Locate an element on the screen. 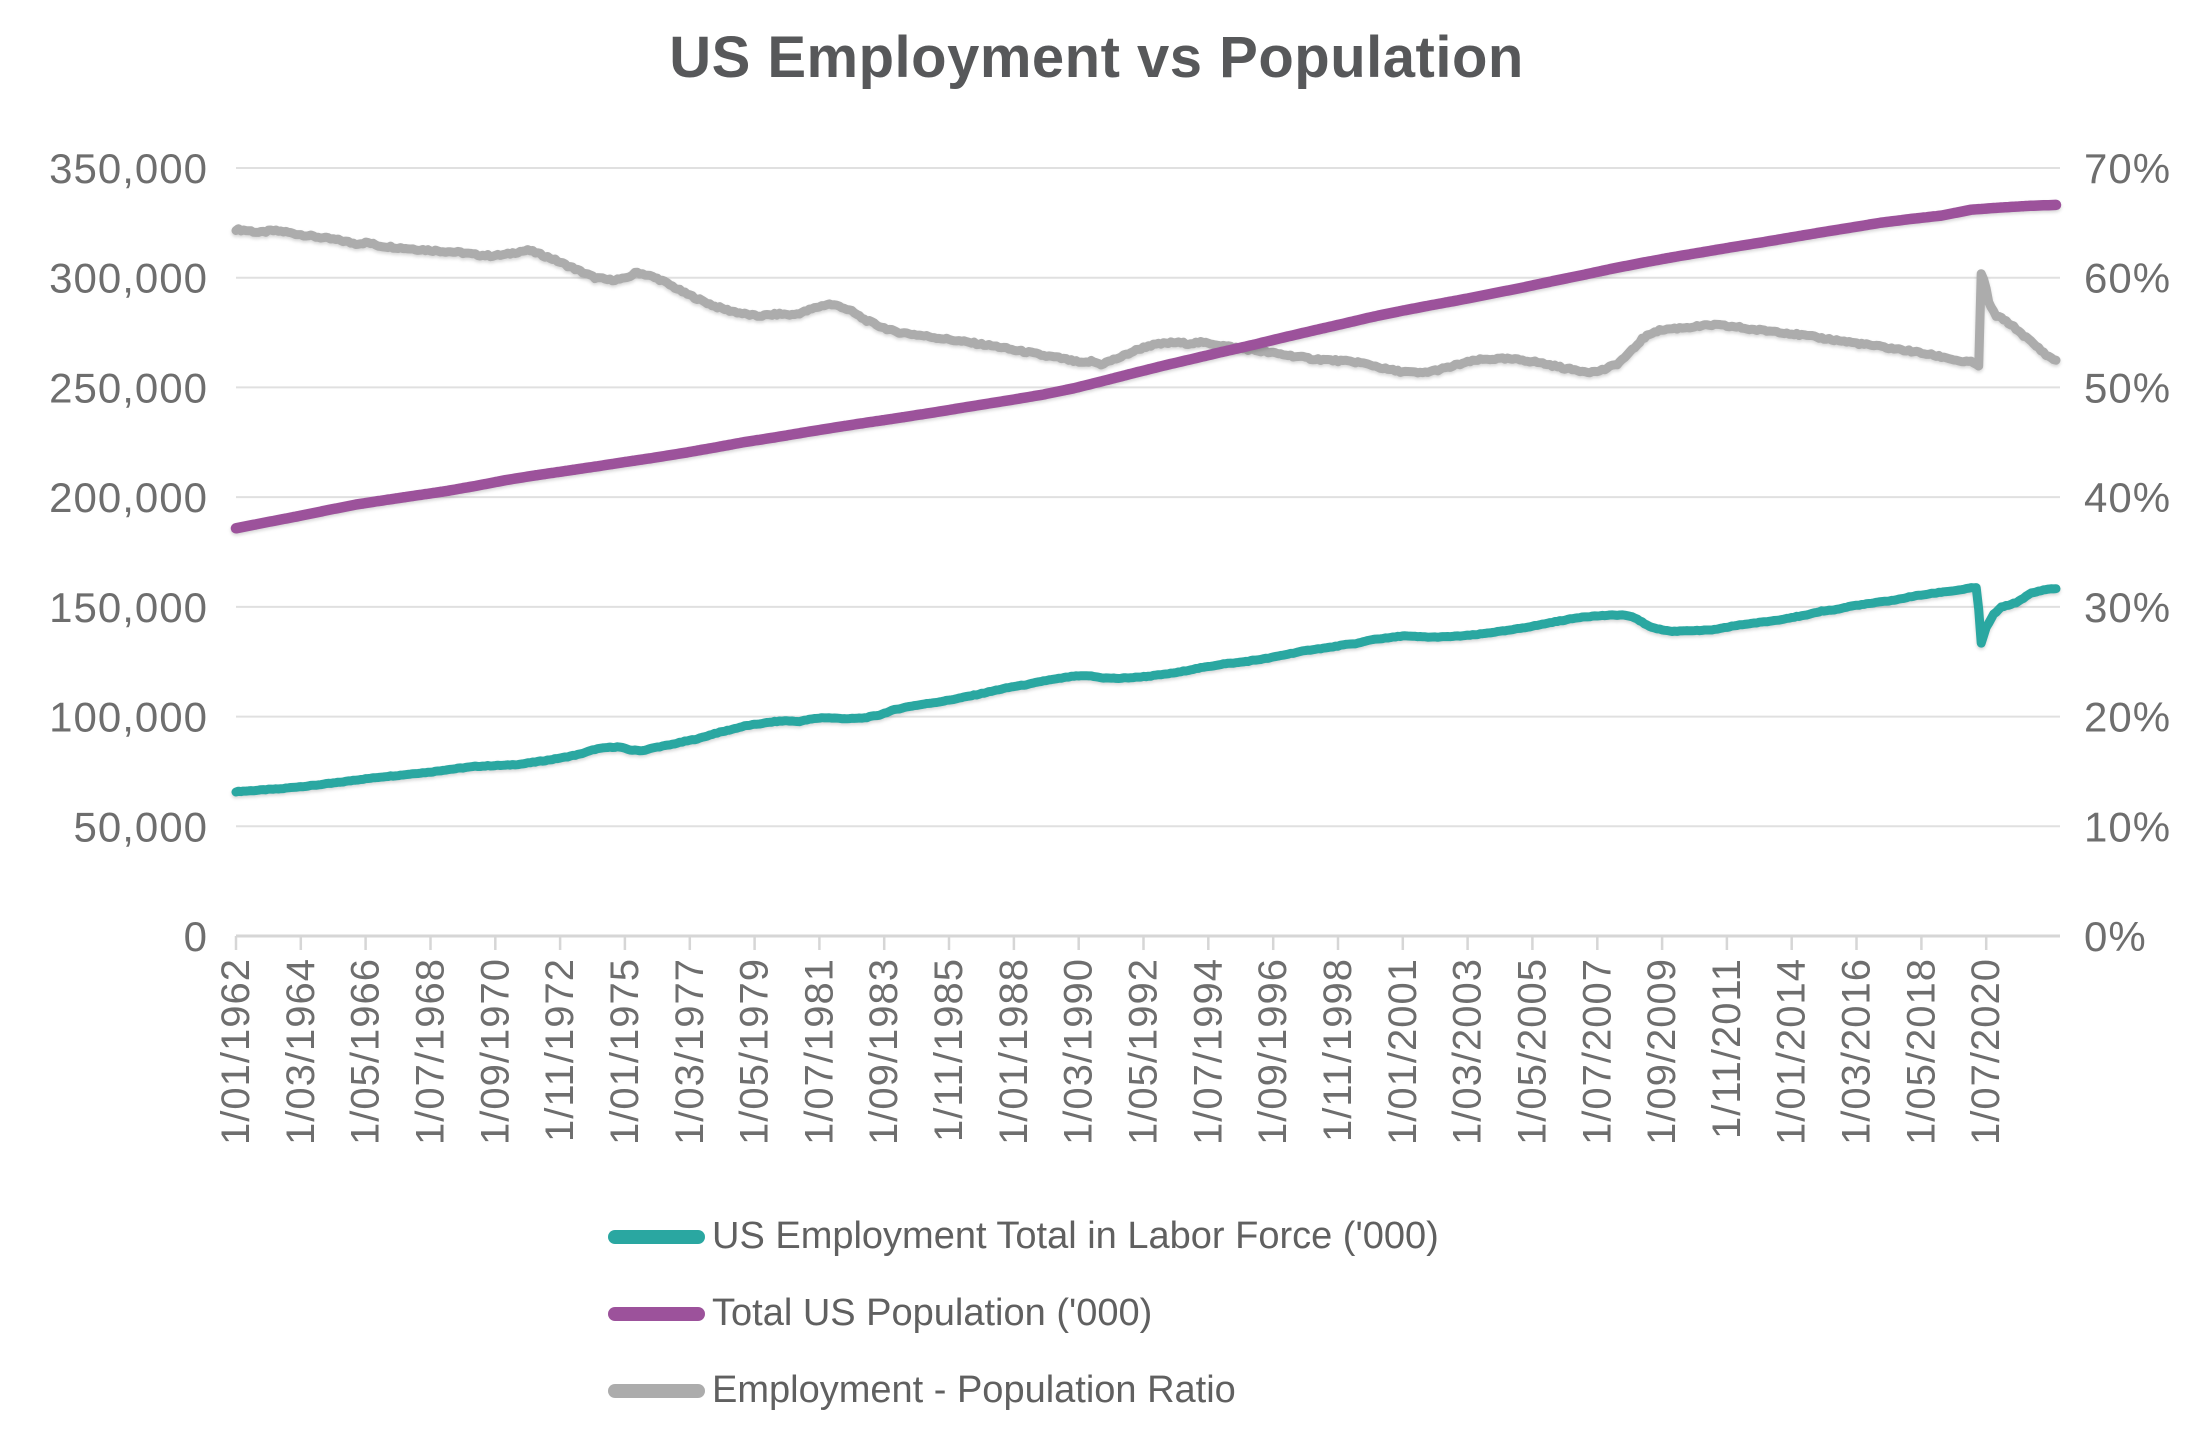  y-tick-label-right: 0% is located at coordinates (2115, 936).